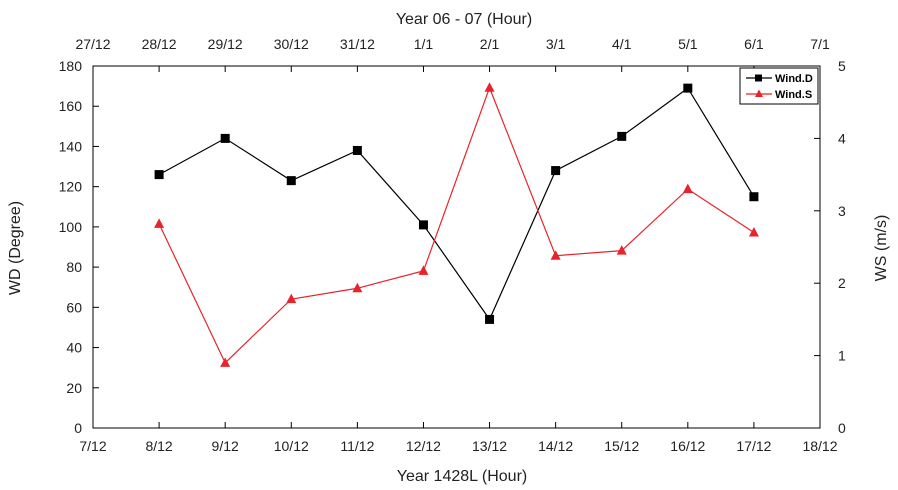 This screenshot has width=898, height=490. What do you see at coordinates (842, 66) in the screenshot?
I see `y-tick-label-right: 5` at bounding box center [842, 66].